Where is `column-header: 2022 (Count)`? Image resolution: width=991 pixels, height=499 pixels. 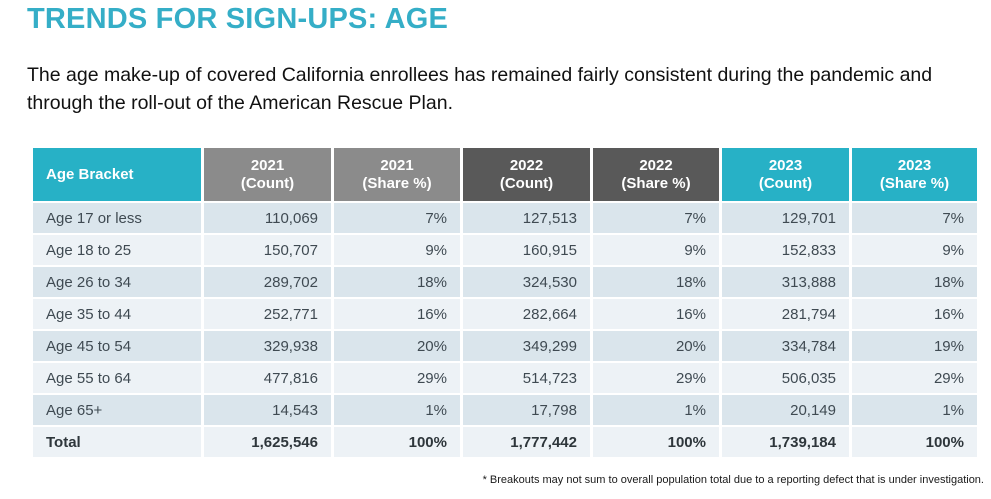
column-header: 2022 (Count) is located at coordinates (526, 174).